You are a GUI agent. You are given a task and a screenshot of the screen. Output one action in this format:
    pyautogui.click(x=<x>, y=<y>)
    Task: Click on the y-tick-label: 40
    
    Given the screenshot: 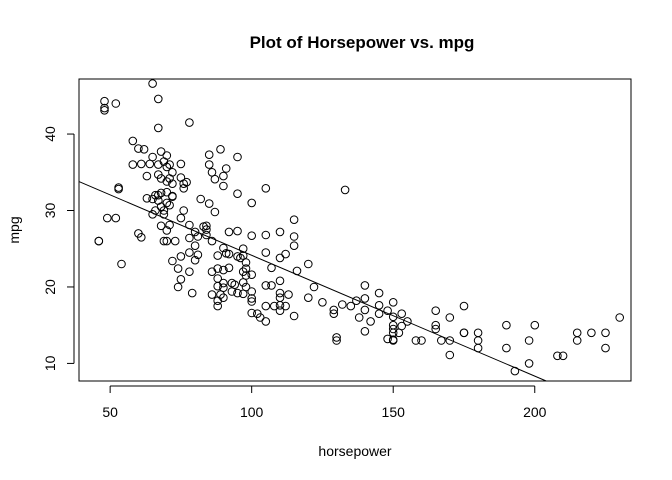 What is the action you would take?
    pyautogui.click(x=50, y=134)
    